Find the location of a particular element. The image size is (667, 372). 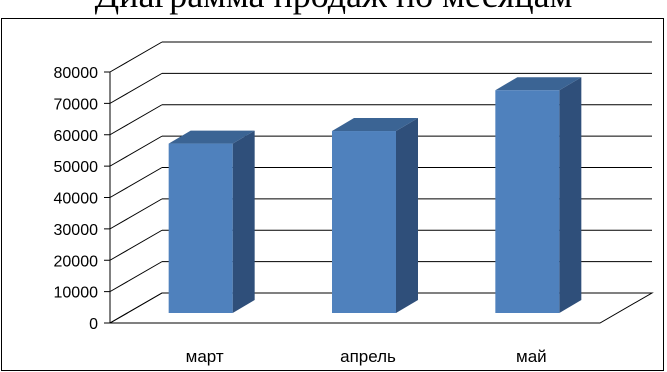

y-tick-label: 50000 is located at coordinates (76, 167).